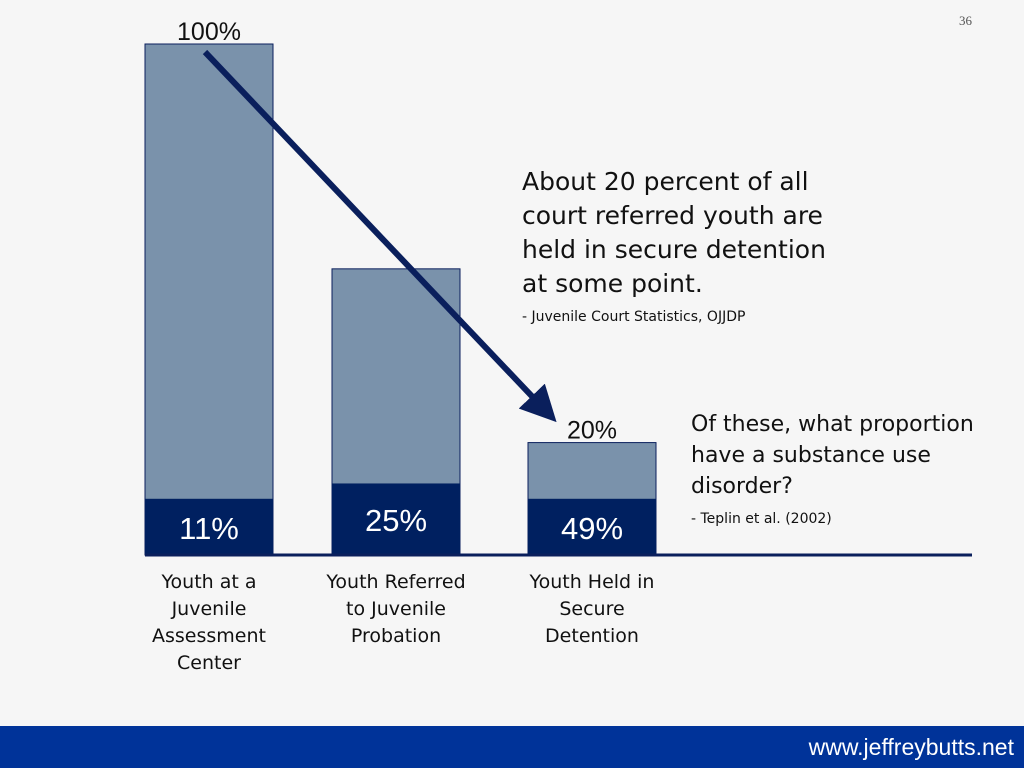 The height and width of the screenshot is (768, 1024). Describe the element at coordinates (209, 32) in the screenshot. I see `top-label-0: 100%` at that location.